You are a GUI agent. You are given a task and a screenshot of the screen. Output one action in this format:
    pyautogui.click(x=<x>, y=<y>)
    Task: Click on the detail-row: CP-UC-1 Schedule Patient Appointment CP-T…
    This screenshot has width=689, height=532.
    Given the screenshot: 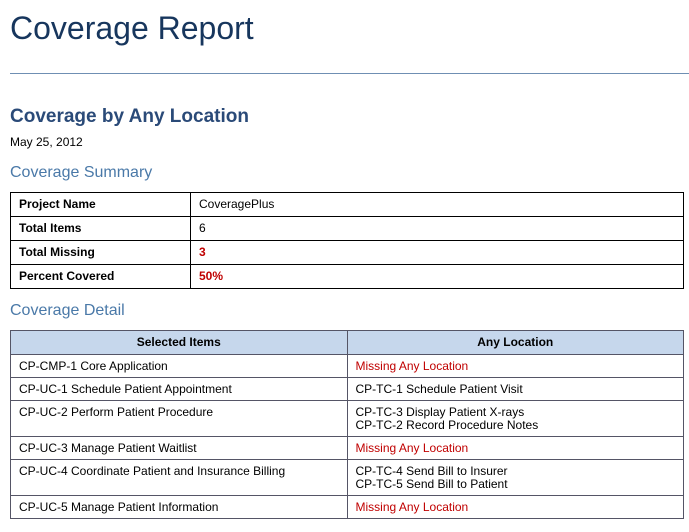 What is the action you would take?
    pyautogui.click(x=347, y=389)
    